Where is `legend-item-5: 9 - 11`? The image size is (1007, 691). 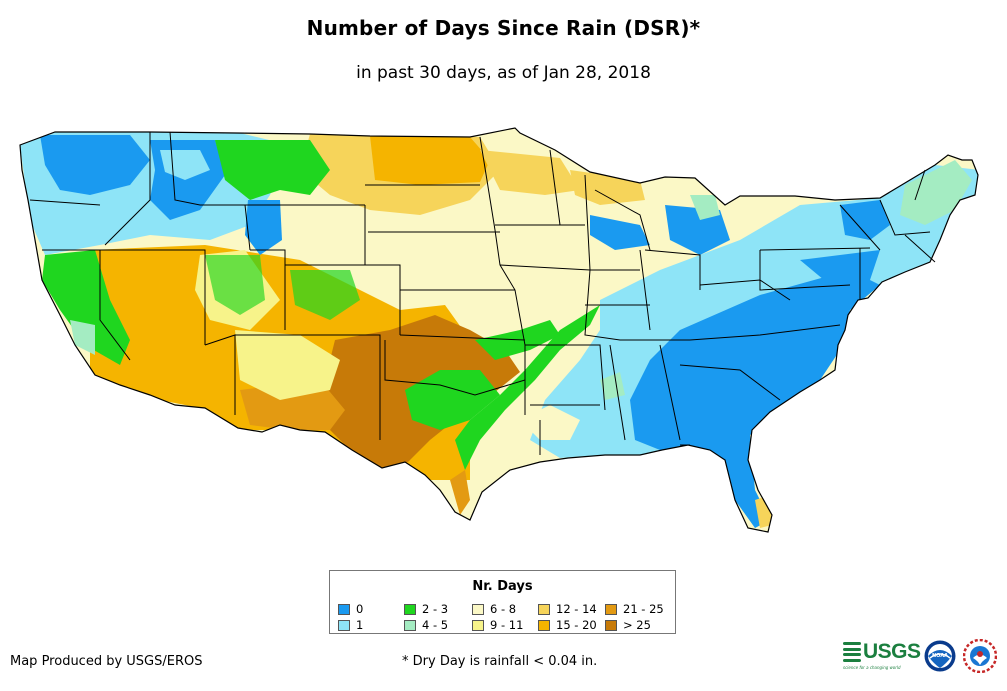 legend-item-5: 9 - 11 is located at coordinates (497, 625).